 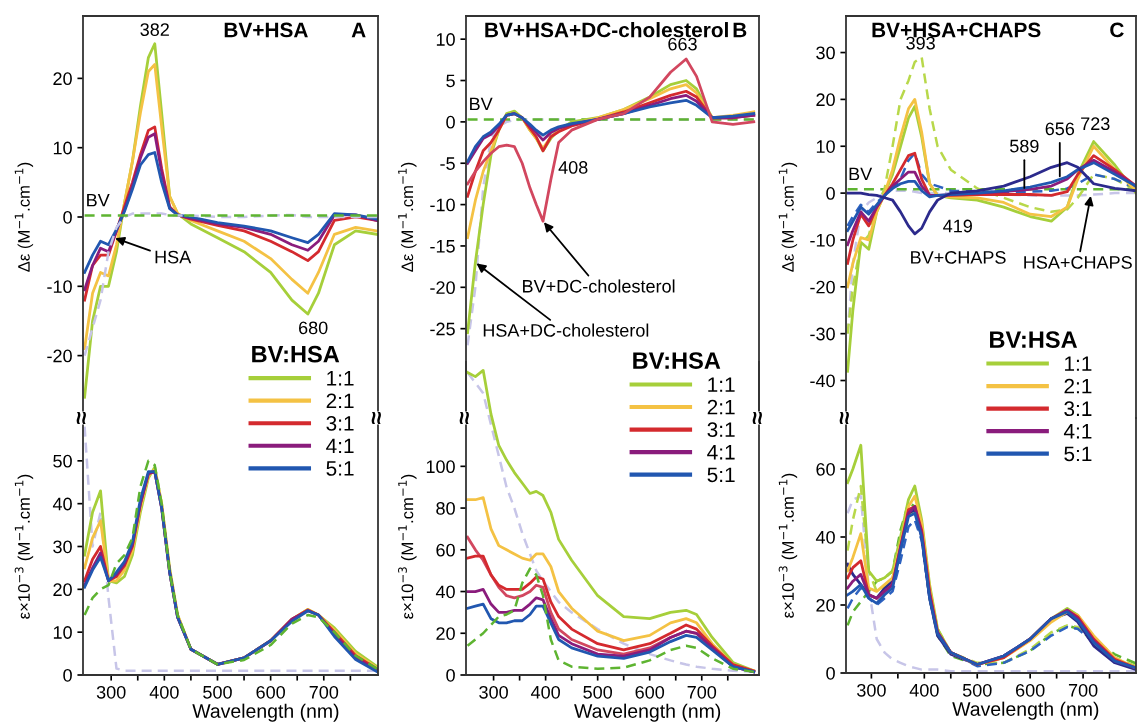 What do you see at coordinates (154, 29) in the screenshot?
I see `annotation: 382` at bounding box center [154, 29].